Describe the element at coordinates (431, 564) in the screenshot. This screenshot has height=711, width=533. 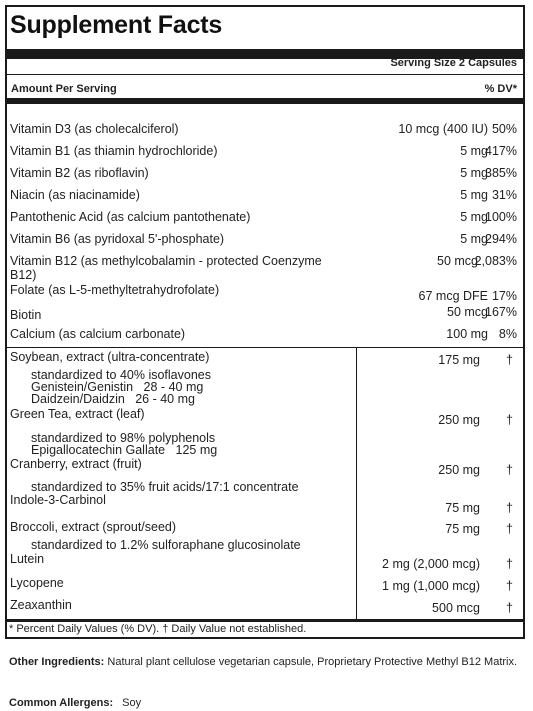
I see `ingredient-amount: 2 mg (2,000 mcg)` at that location.